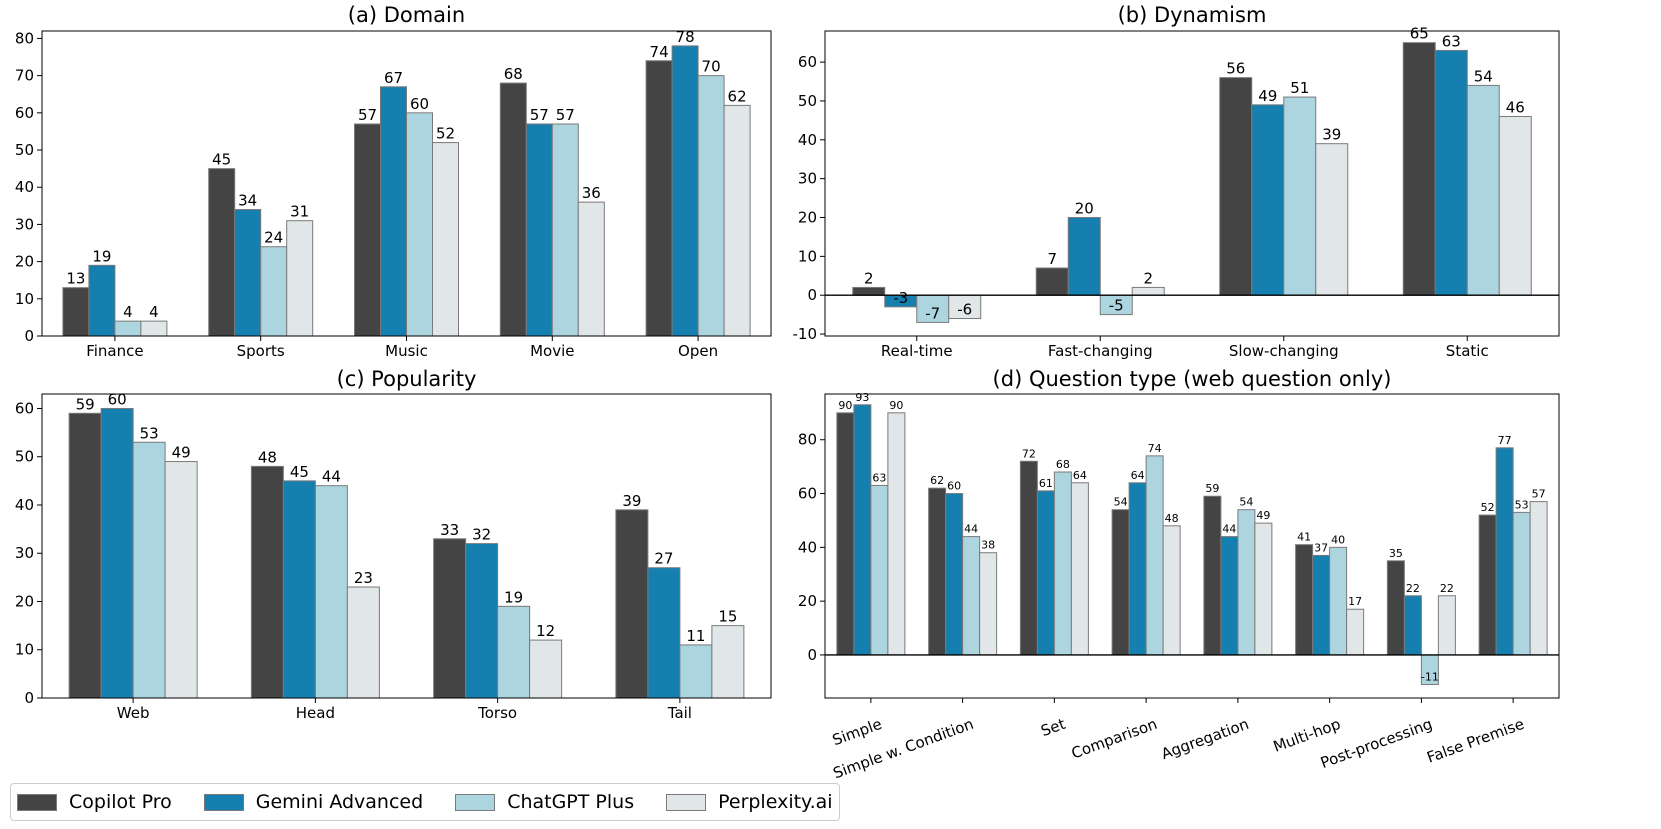 This screenshot has width=1661, height=829. What do you see at coordinates (545, 631) in the screenshot?
I see `bar-value-label: 12` at bounding box center [545, 631].